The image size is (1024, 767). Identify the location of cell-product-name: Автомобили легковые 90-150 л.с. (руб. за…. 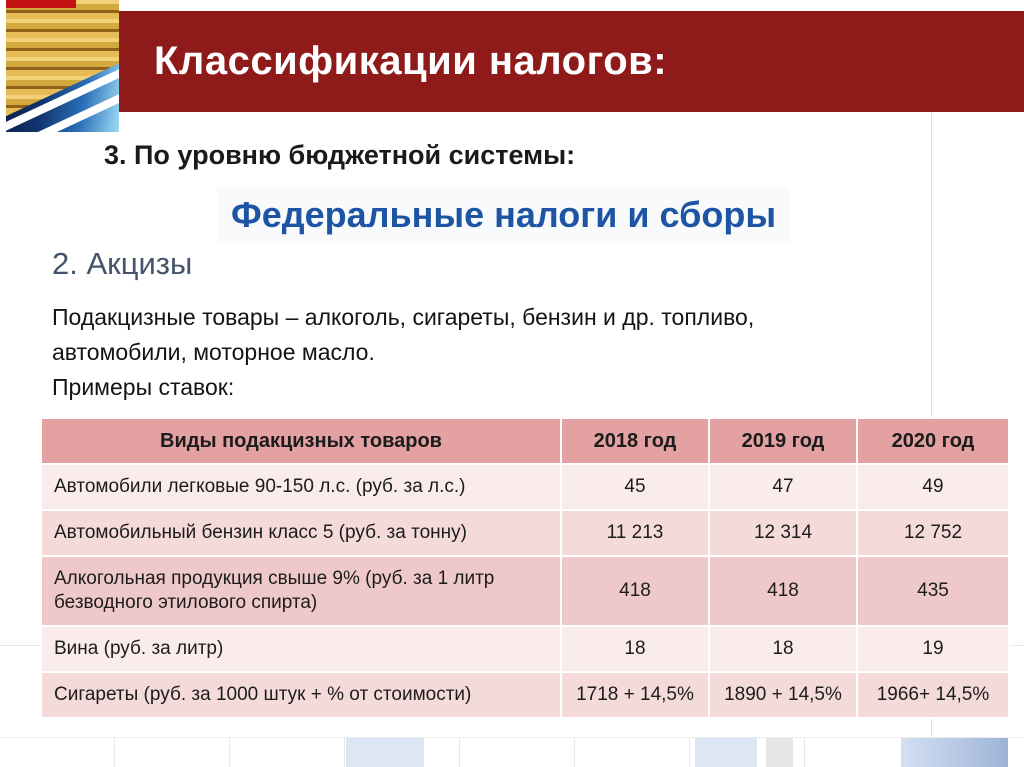
(301, 487).